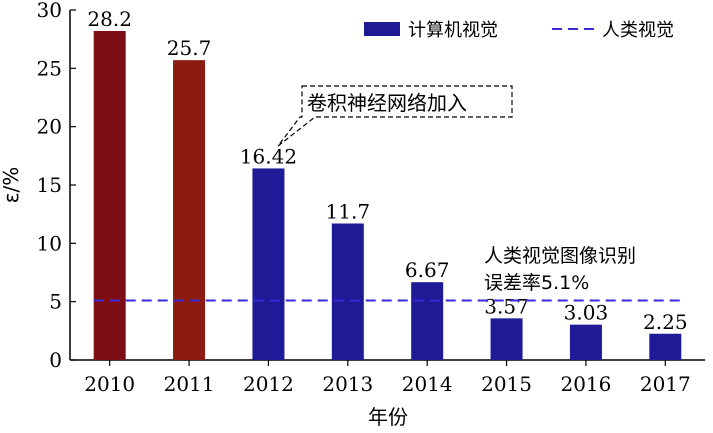 The width and height of the screenshot is (713, 433). Describe the element at coordinates (506, 306) in the screenshot. I see `bar-value-label: 3.57` at that location.